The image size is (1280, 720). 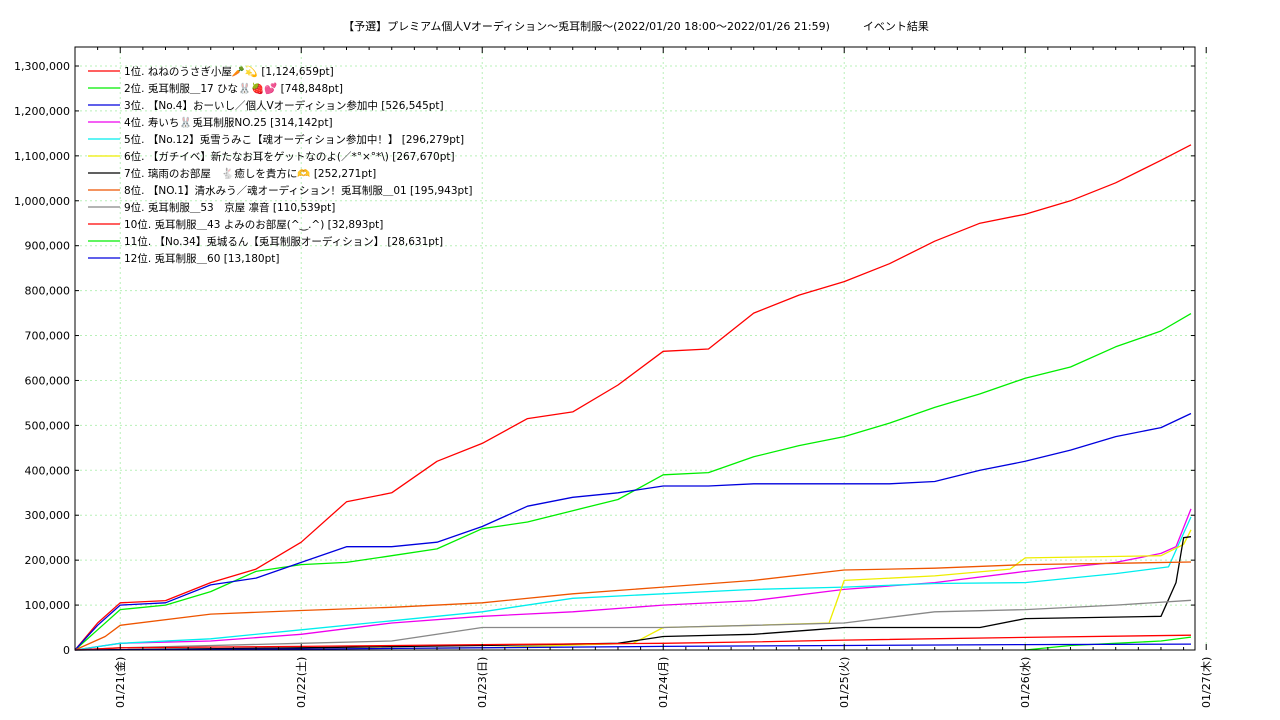 I want to click on legend-label-11: 11位. 【No.34】兎城るん【兎耳制服オーディション】 [28,631pt], so click(x=283, y=241).